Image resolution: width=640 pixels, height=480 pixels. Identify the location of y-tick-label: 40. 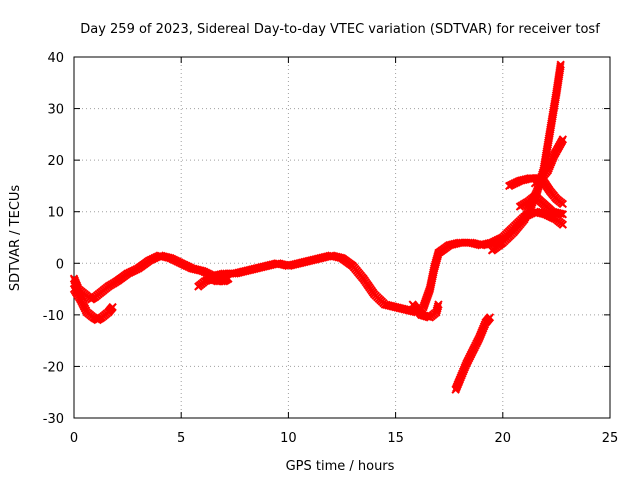
(55, 58).